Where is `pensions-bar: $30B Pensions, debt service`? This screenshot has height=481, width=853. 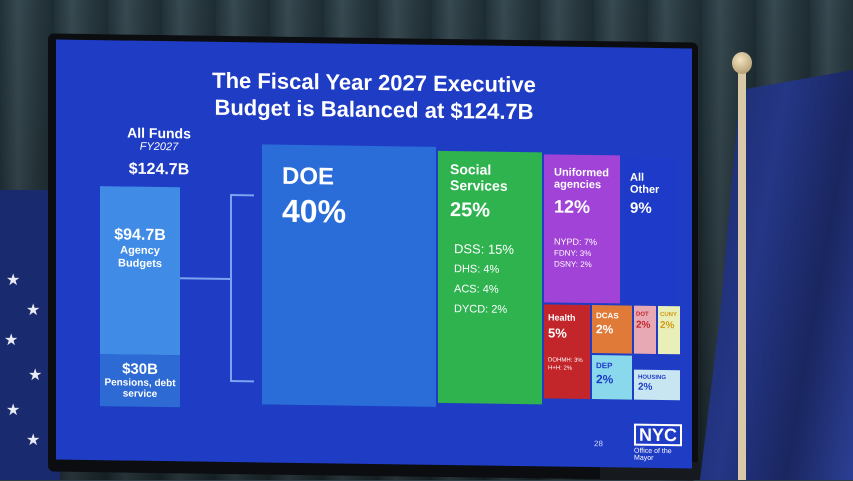
pensions-bar: $30B Pensions, debt service is located at coordinates (140, 381).